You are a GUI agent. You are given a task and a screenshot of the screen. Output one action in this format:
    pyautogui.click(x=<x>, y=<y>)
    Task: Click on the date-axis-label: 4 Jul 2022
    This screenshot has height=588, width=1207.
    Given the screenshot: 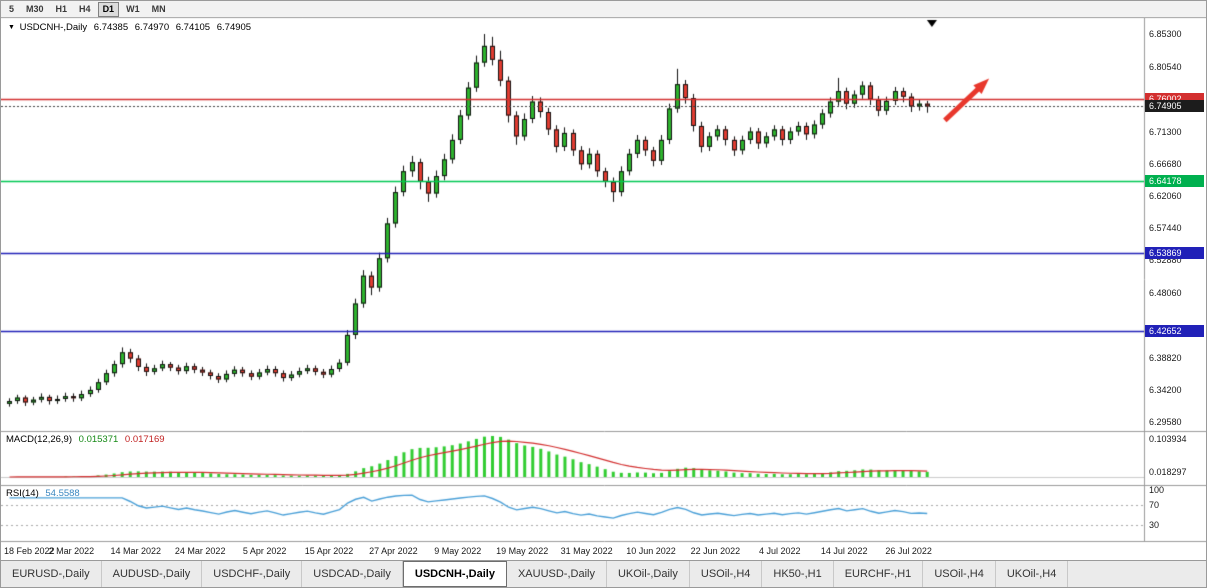 What is the action you would take?
    pyautogui.click(x=780, y=551)
    